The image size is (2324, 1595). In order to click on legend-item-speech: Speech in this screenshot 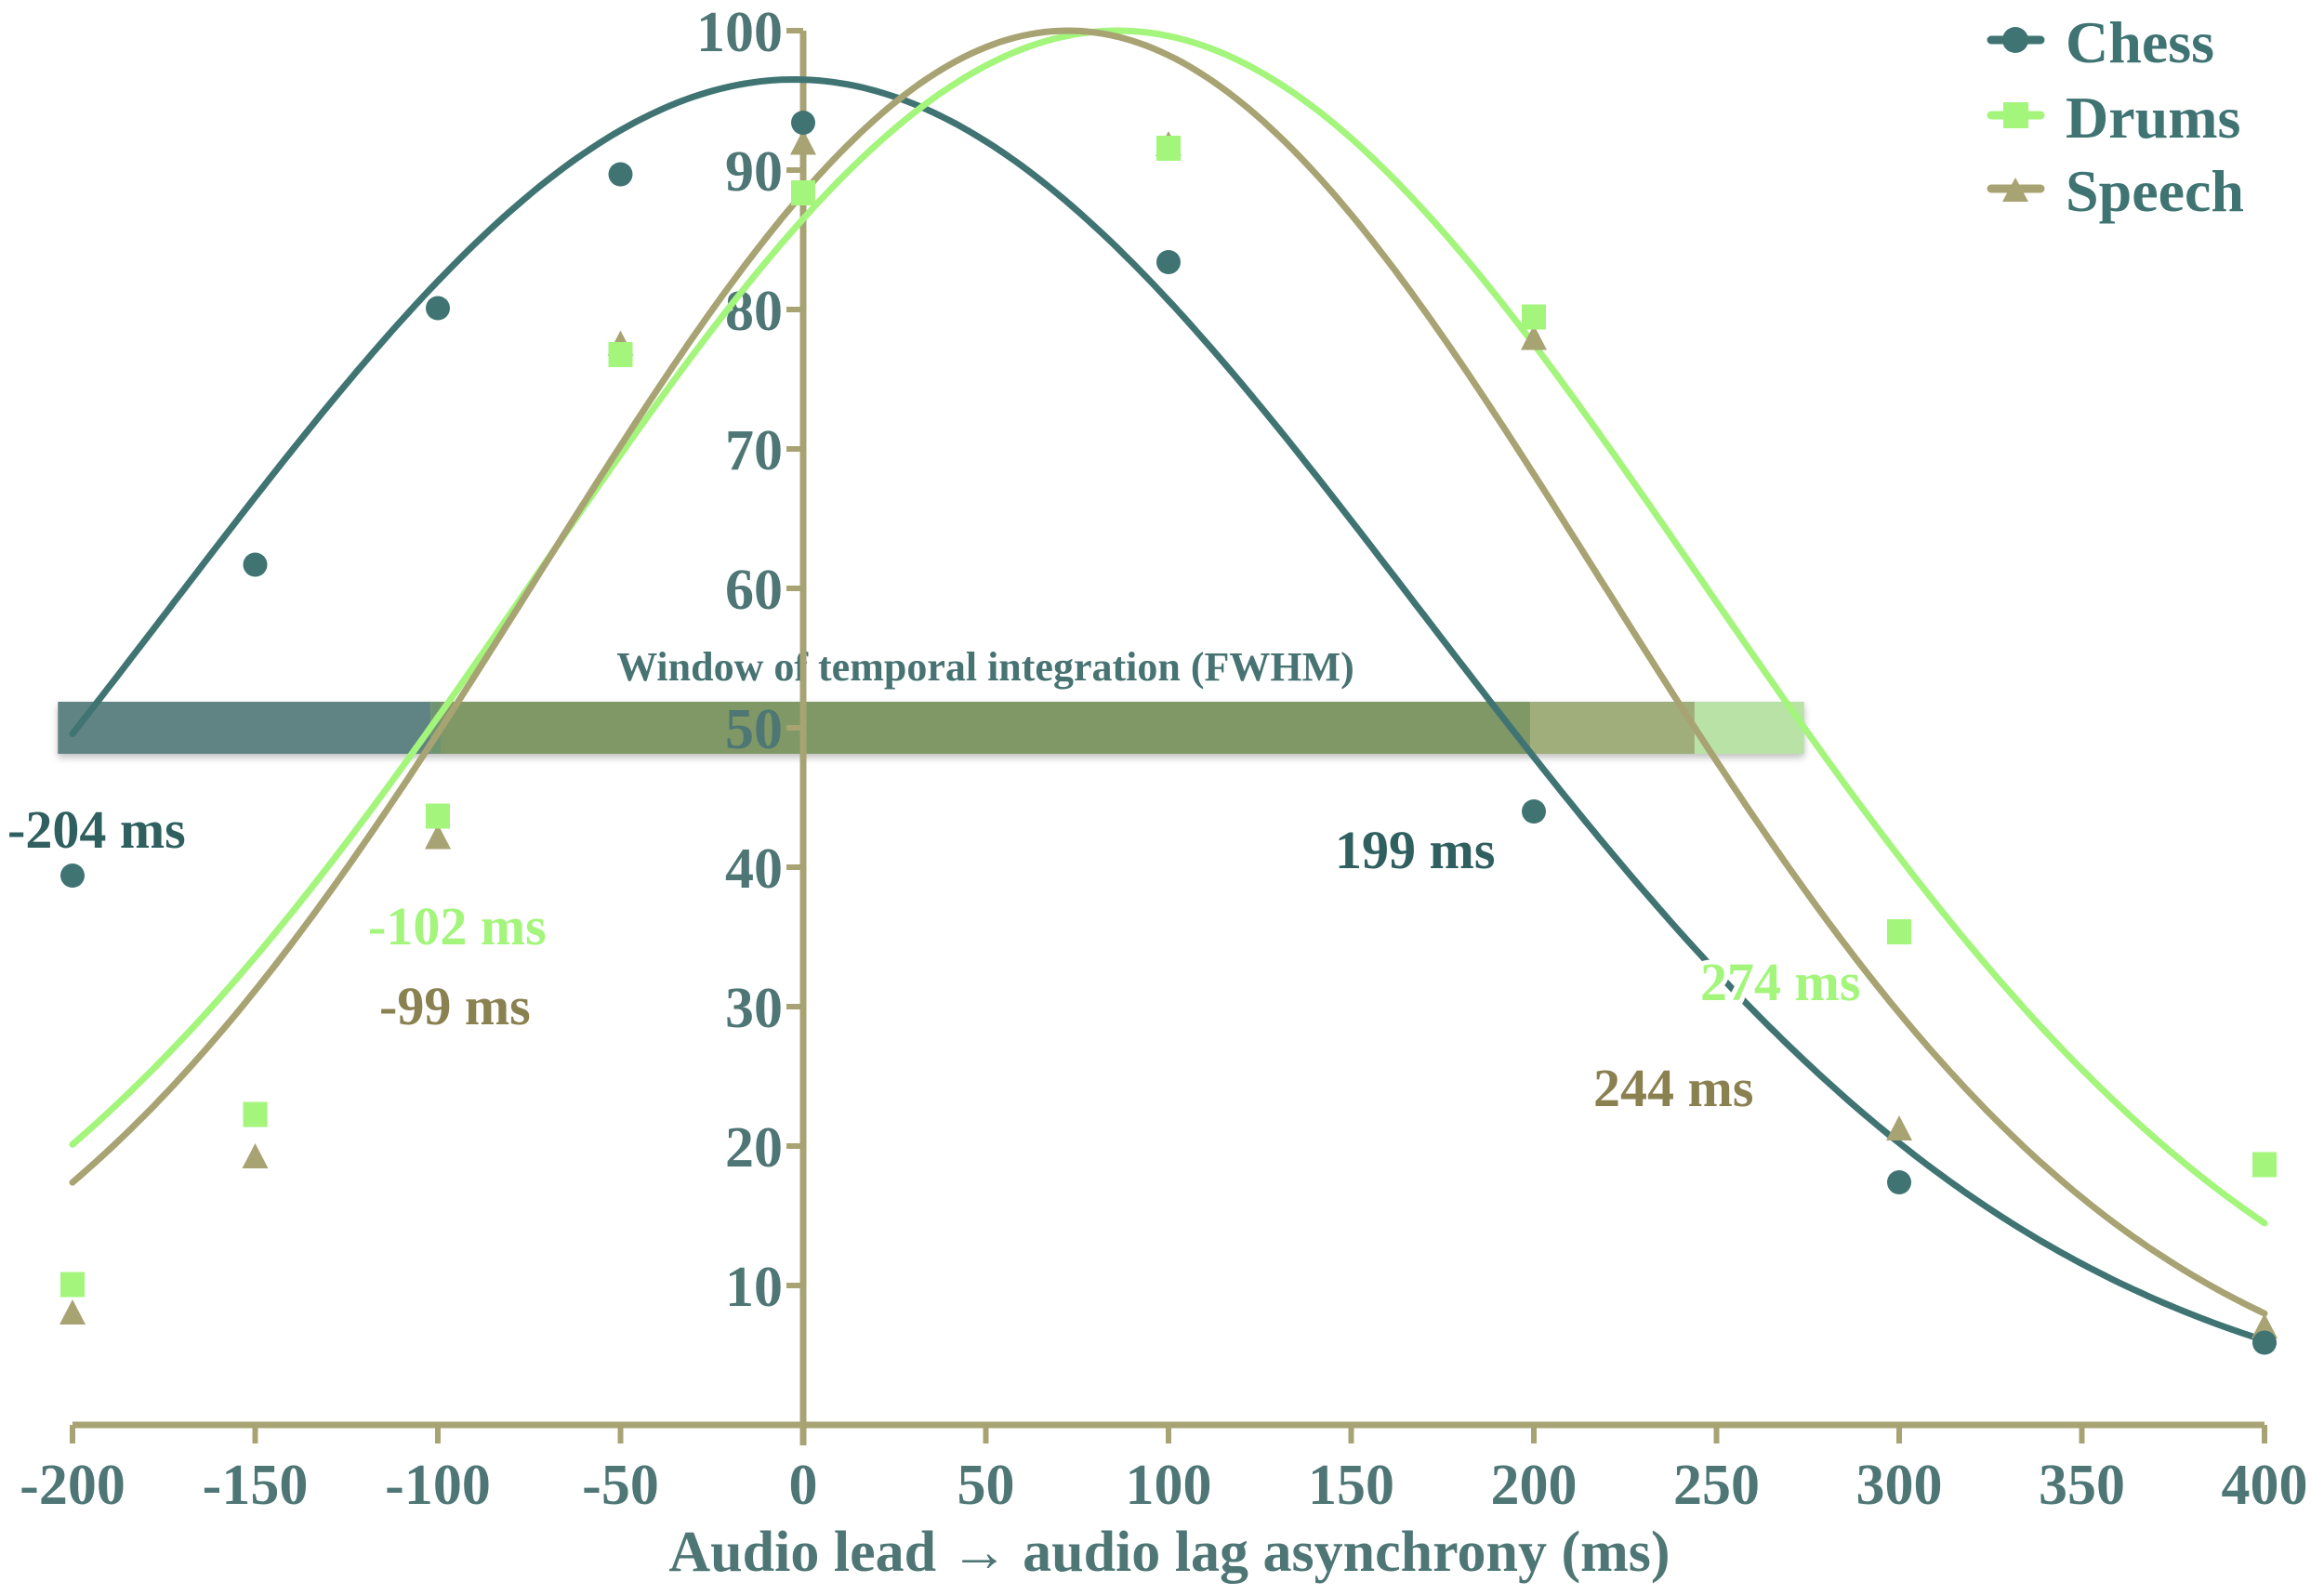, I will do `click(2115, 191)`.